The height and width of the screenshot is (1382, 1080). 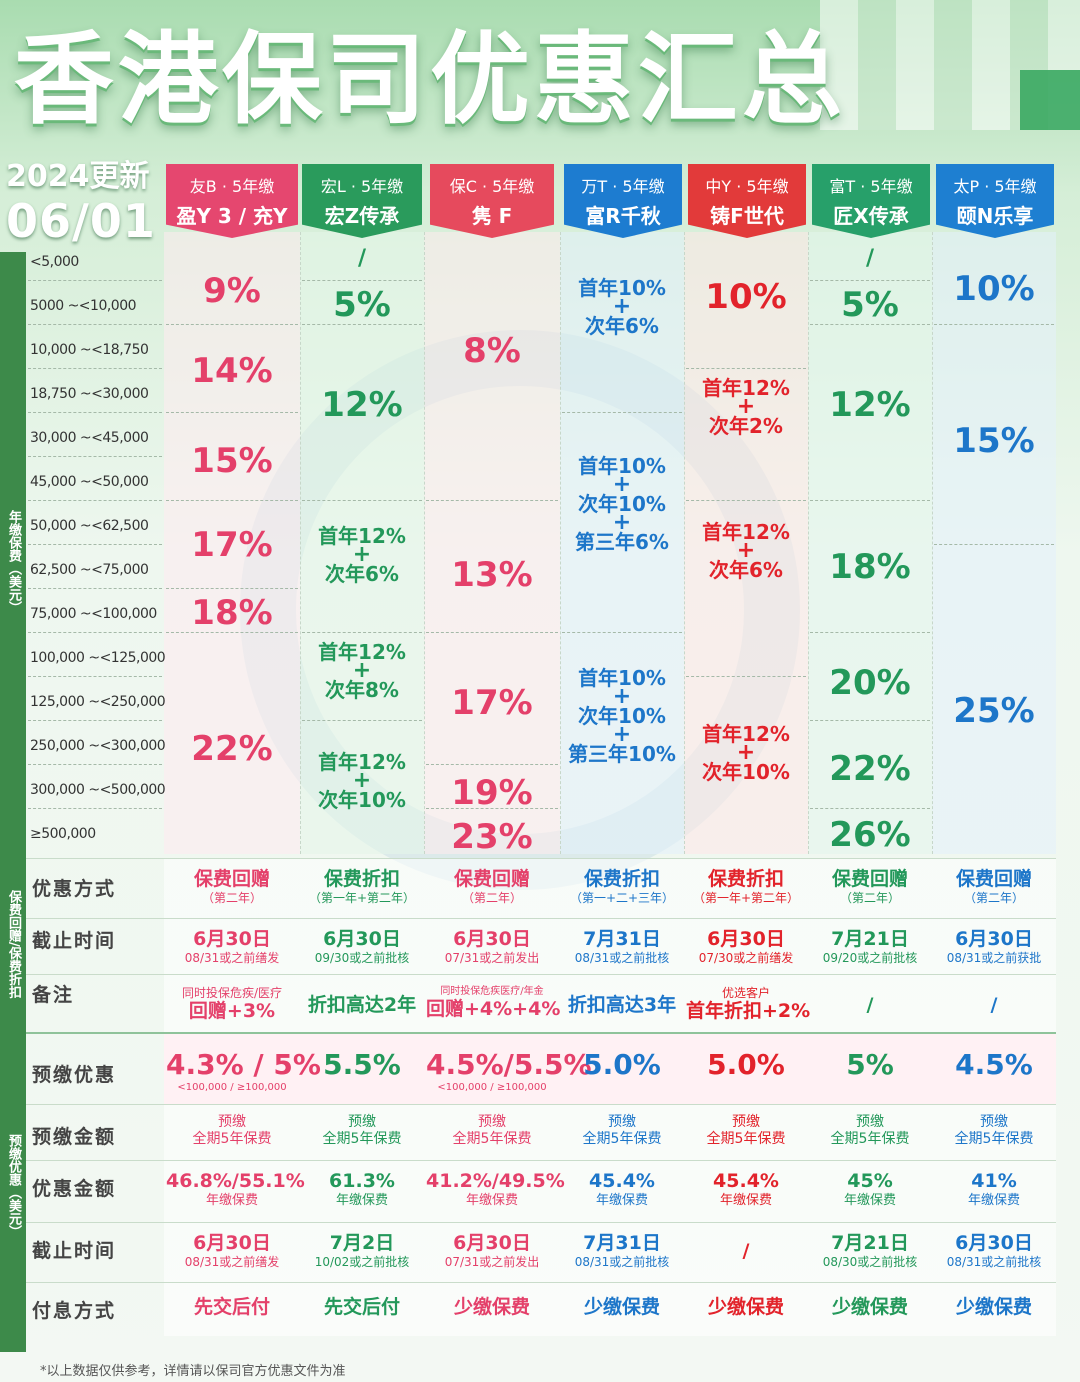 I want to click on interest-cell: 先交后付, so click(x=231, y=1307).